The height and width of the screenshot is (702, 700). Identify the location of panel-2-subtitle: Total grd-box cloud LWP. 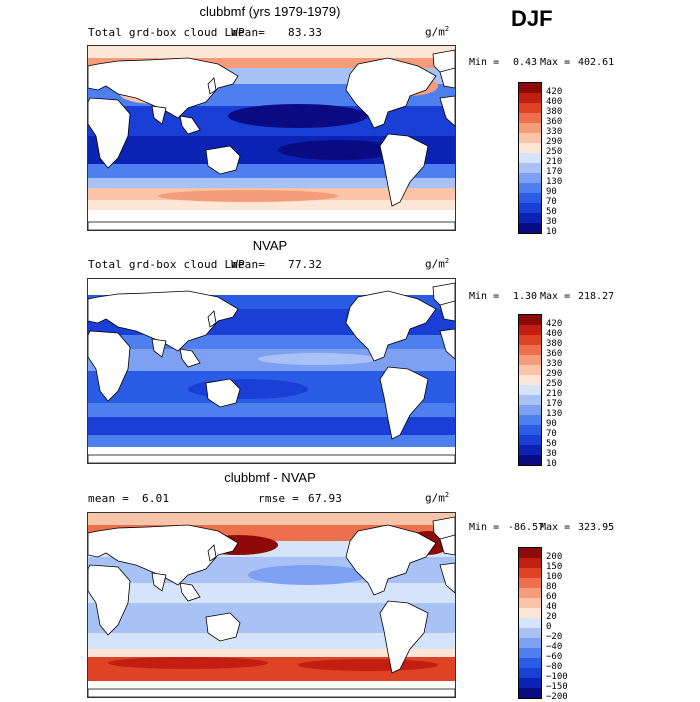
(166, 264).